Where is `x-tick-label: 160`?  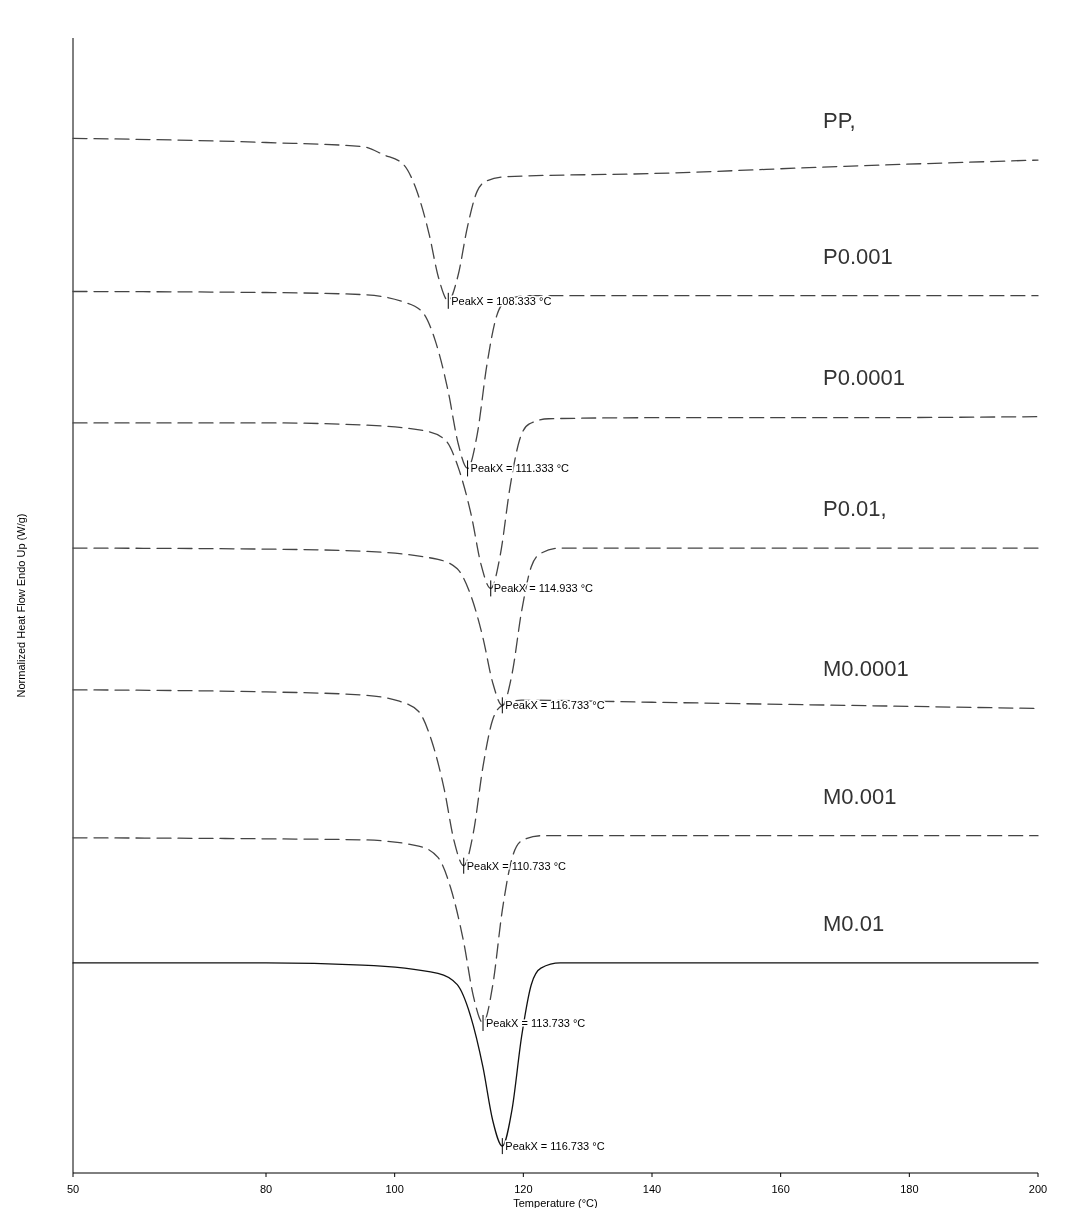 x-tick-label: 160 is located at coordinates (780, 1189).